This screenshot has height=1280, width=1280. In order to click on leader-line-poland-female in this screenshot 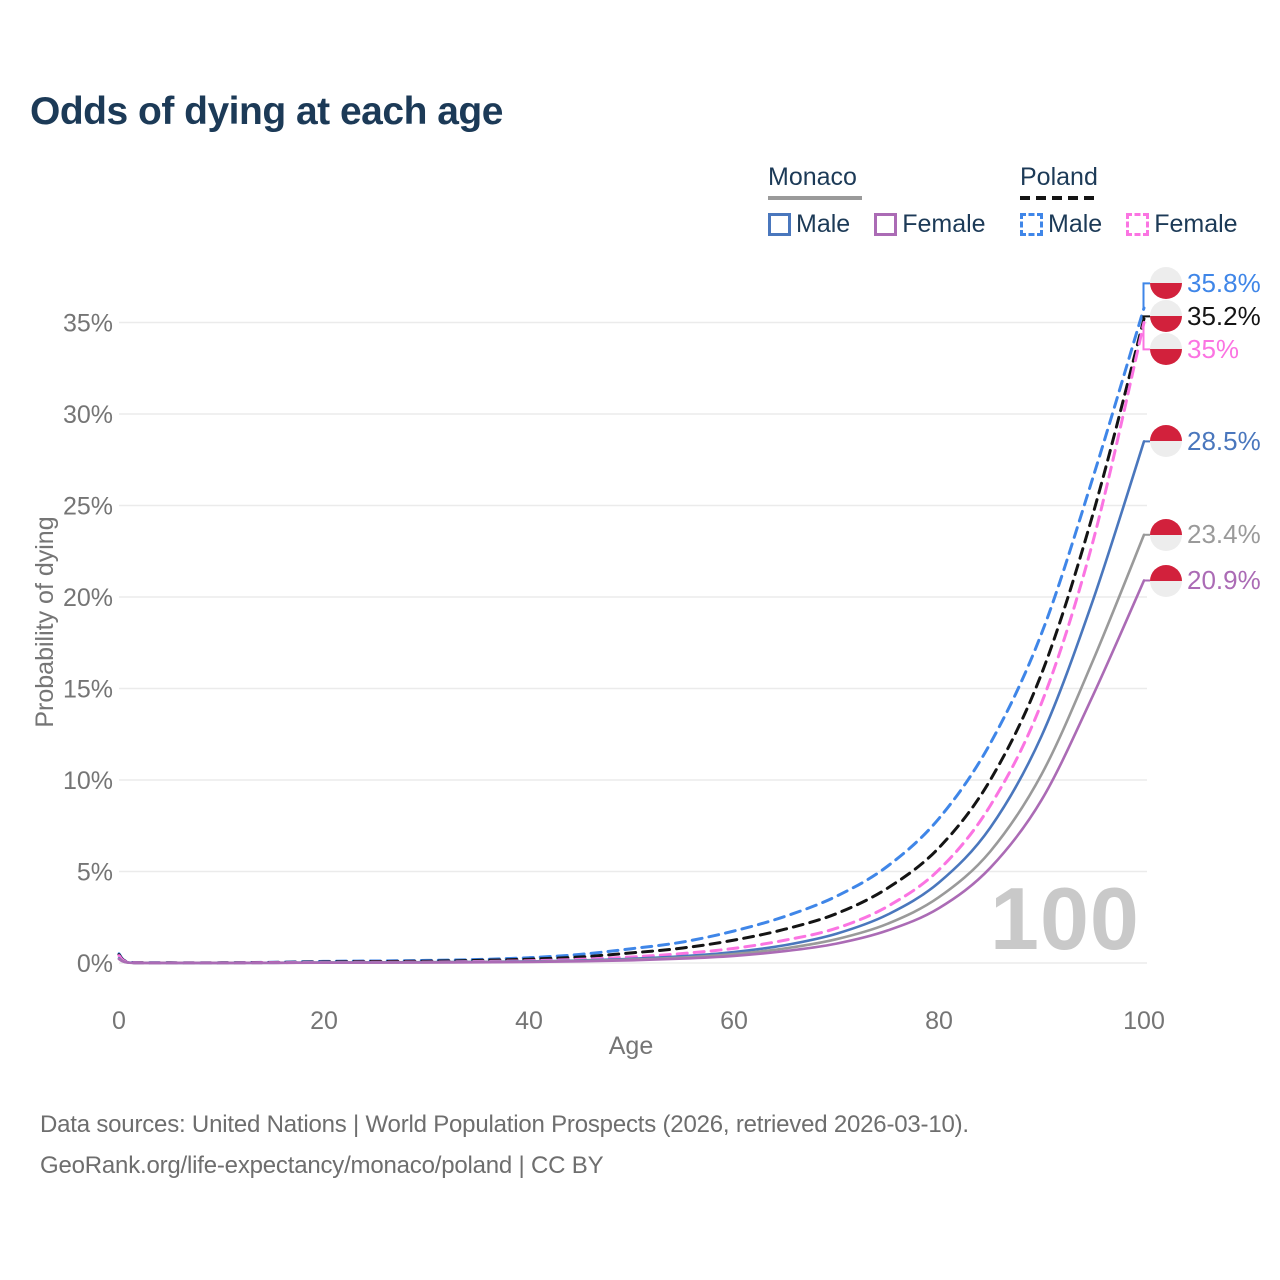, I will do `click(1146, 336)`.